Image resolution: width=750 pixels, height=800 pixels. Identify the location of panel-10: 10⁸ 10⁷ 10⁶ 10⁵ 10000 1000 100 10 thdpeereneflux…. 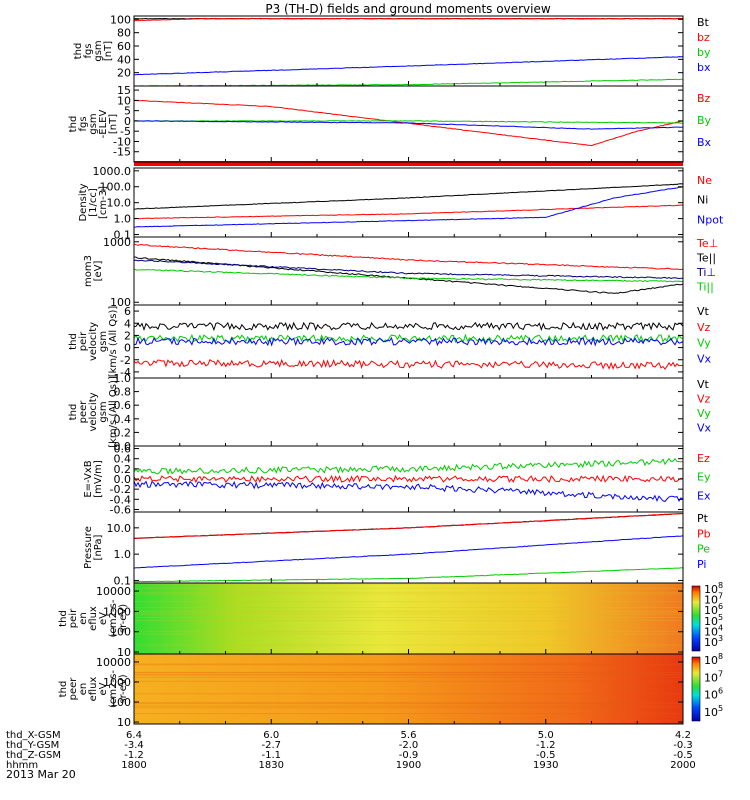
(390, 690).